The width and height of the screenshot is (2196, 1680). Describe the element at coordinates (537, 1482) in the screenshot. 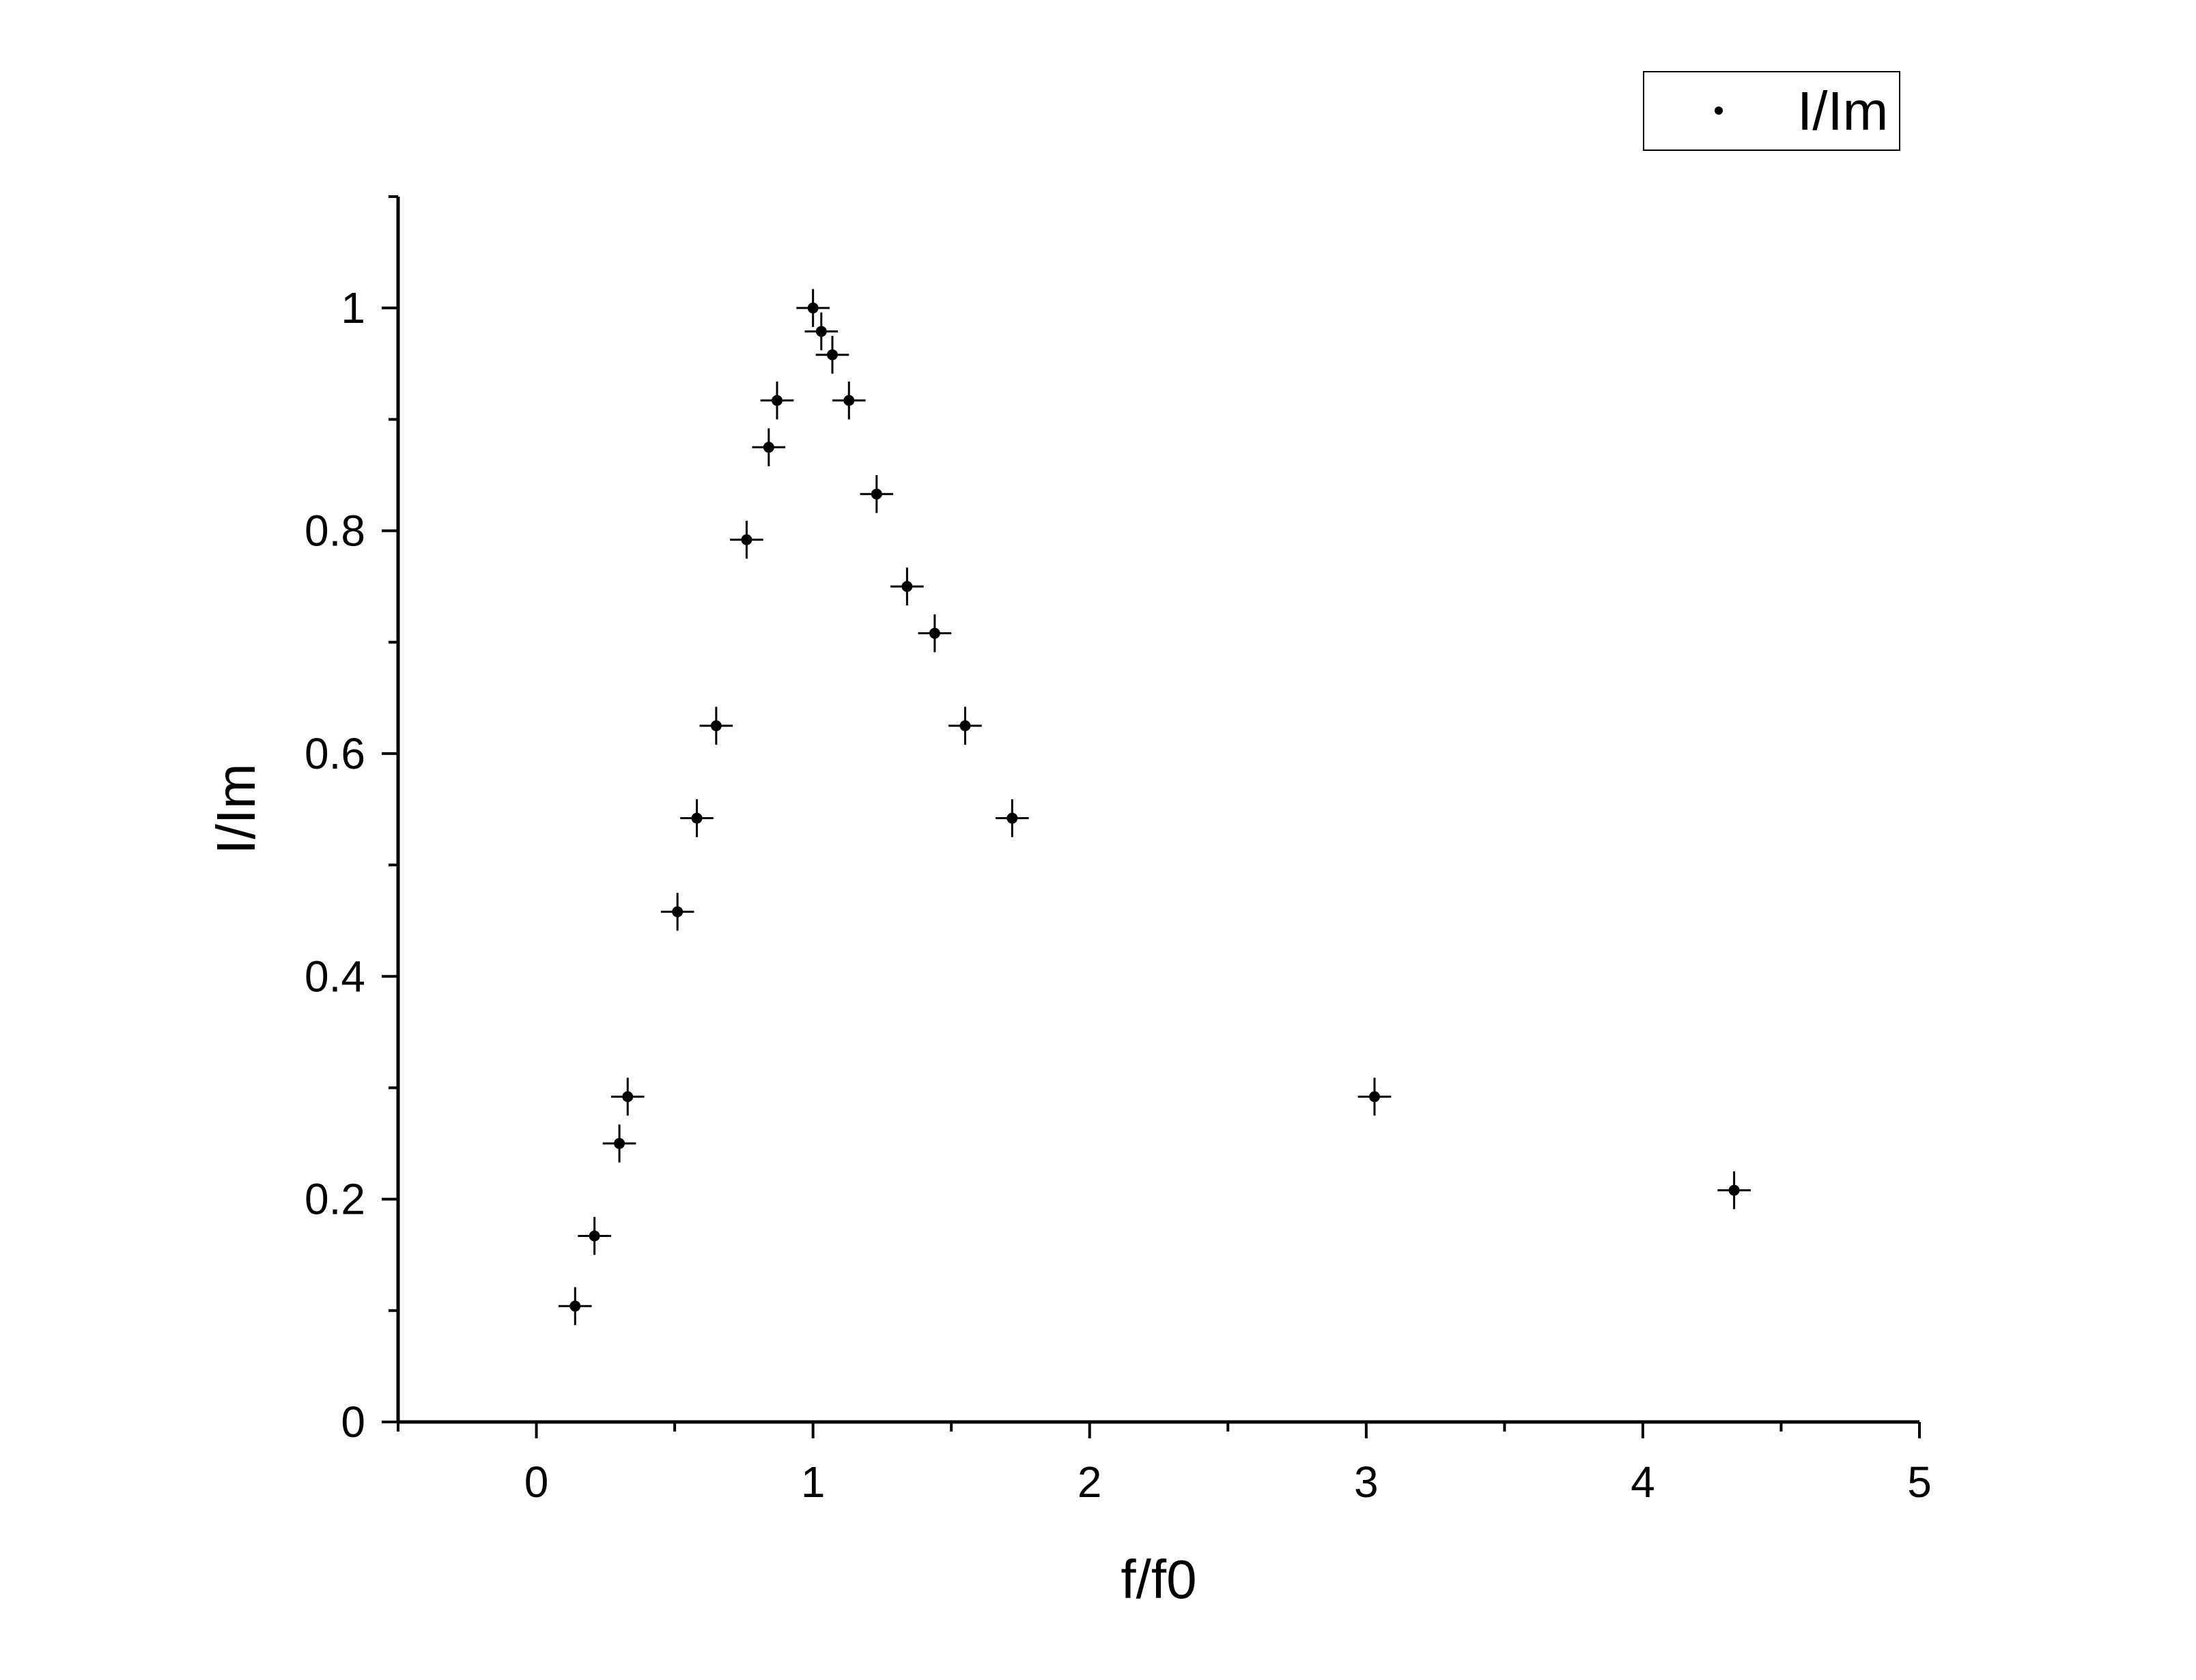

I see `x-tick-label: 0` at that location.